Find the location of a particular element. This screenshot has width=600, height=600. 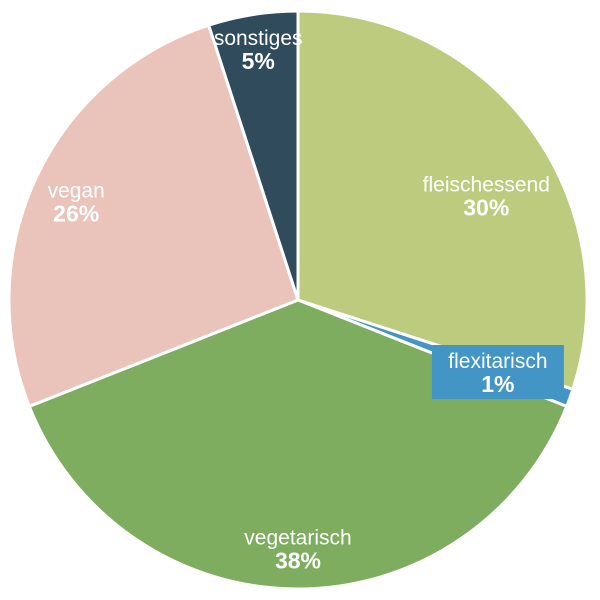

slice-percent-fleischessend: 30% is located at coordinates (486, 208).